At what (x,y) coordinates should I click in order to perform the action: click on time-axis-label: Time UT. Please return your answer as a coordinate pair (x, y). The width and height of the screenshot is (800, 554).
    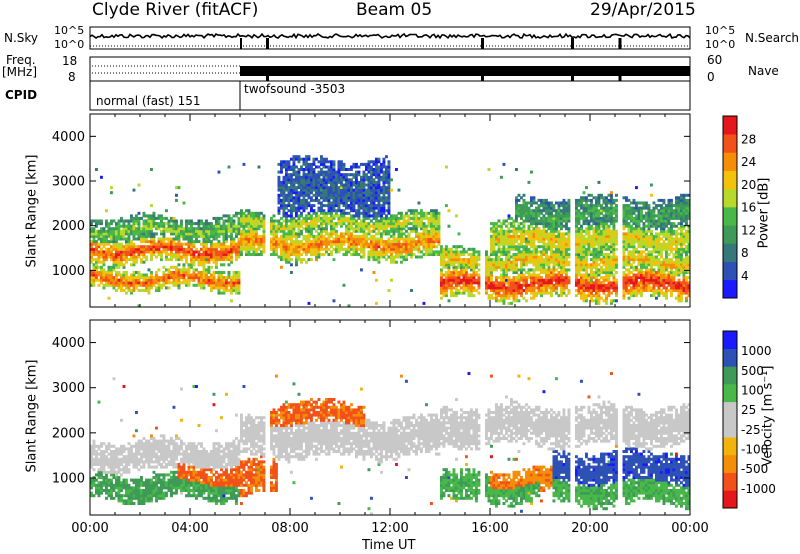
    Looking at the image, I should click on (389, 545).